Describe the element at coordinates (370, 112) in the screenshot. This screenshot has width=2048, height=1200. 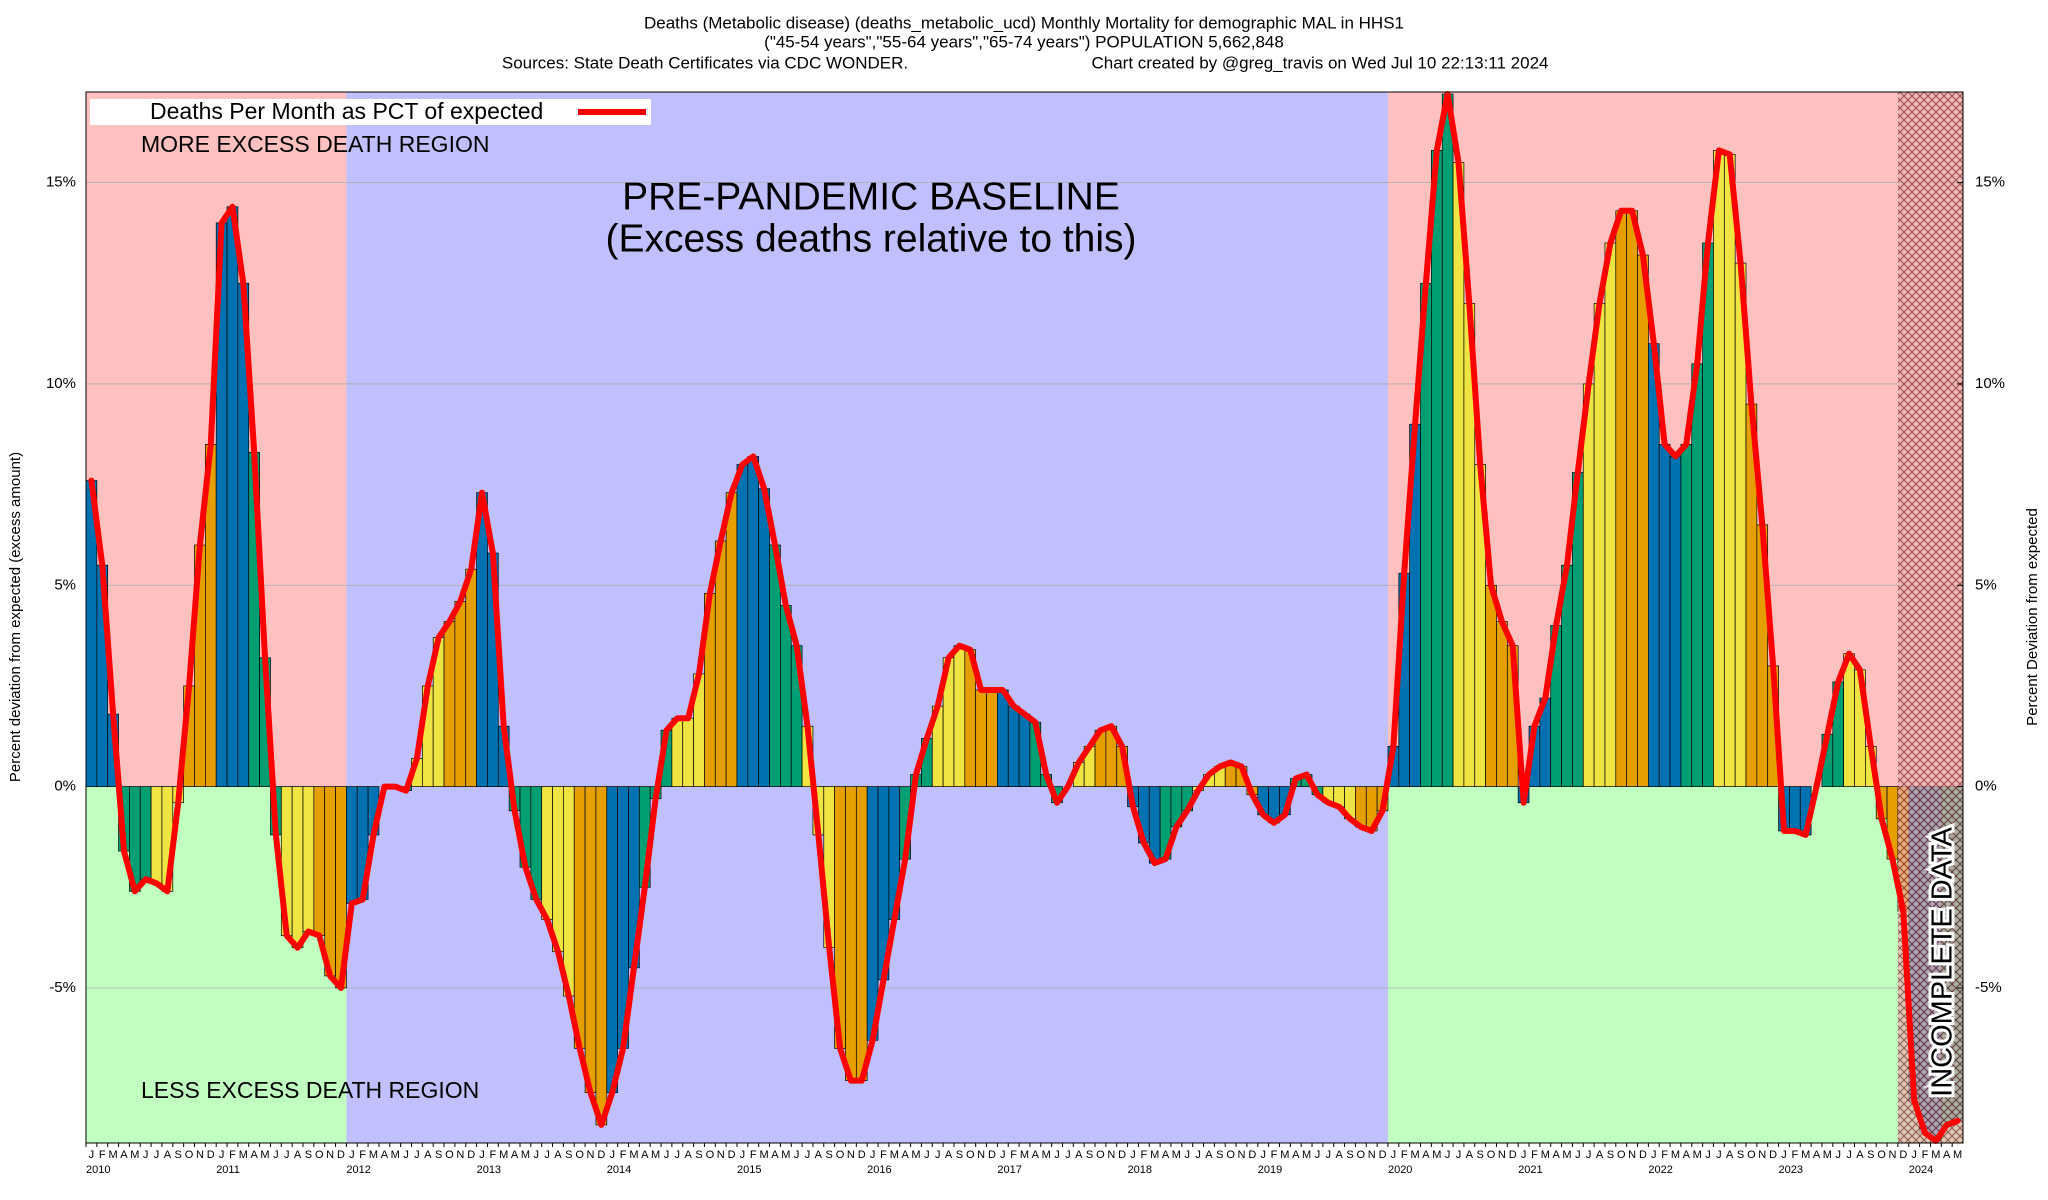
I see `legend-box` at that location.